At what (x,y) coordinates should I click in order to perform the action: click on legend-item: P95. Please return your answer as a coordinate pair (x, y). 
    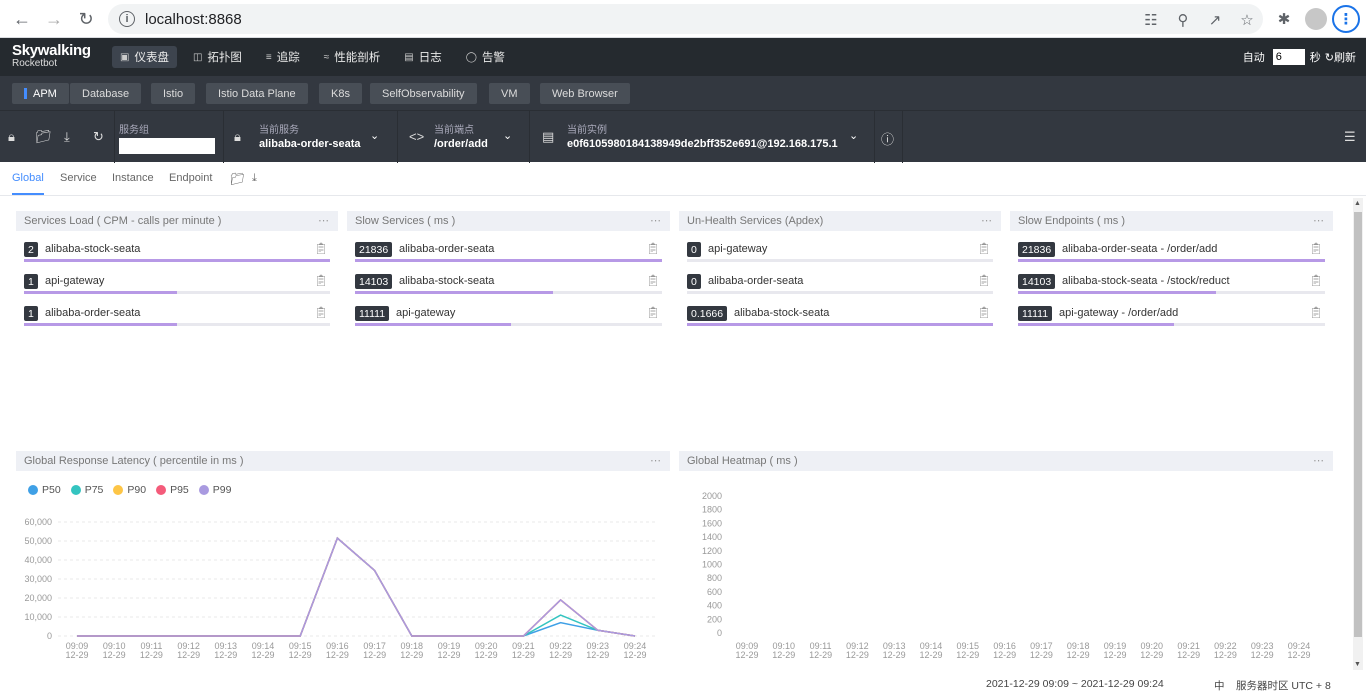
    Looking at the image, I should click on (172, 490).